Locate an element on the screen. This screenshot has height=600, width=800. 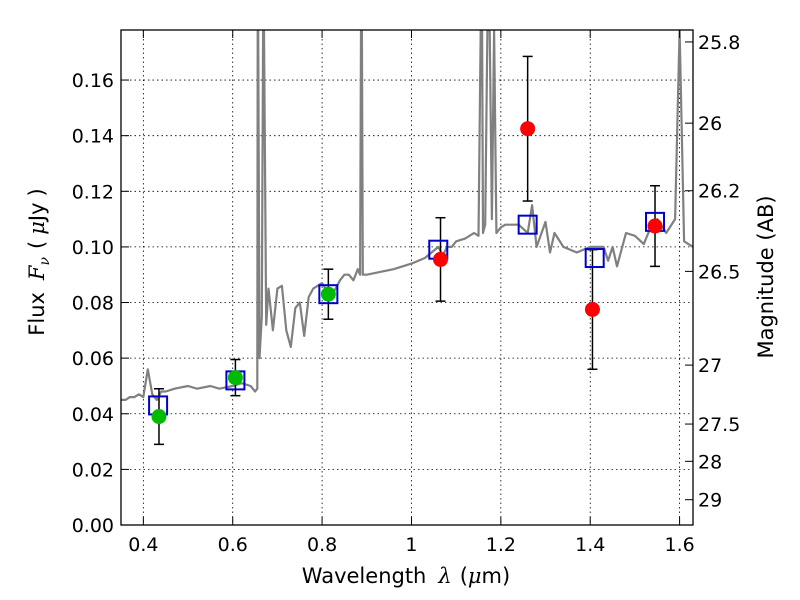
x-tick-label: 1.6 is located at coordinates (679, 545).